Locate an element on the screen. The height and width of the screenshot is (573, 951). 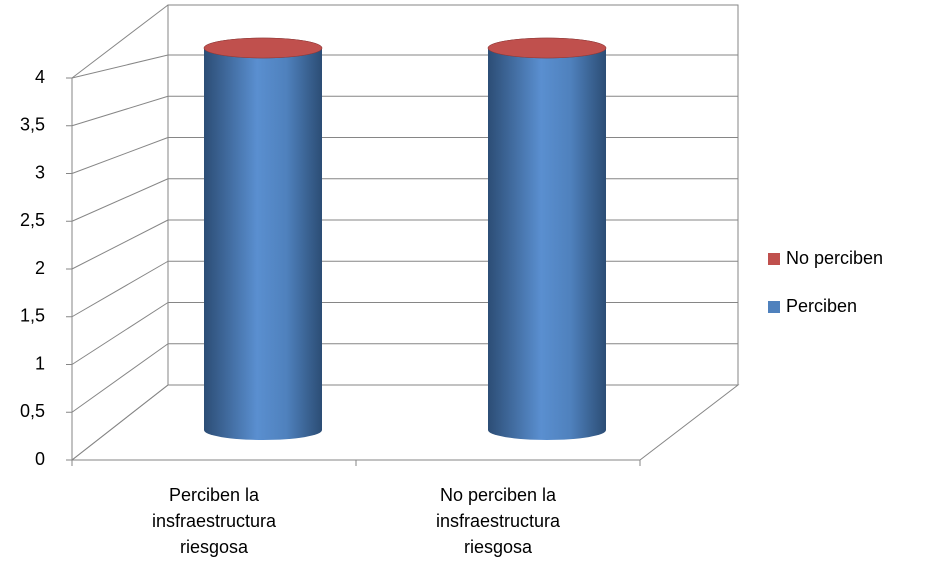
x-tick-label: Perciben la insfraestructura riesgosa is located at coordinates (214, 521).